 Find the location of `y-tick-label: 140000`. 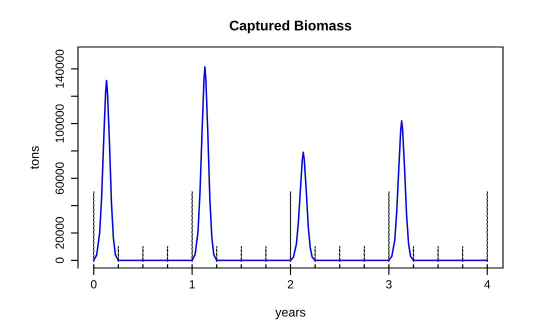

y-tick-label: 140000 is located at coordinates (60, 69).